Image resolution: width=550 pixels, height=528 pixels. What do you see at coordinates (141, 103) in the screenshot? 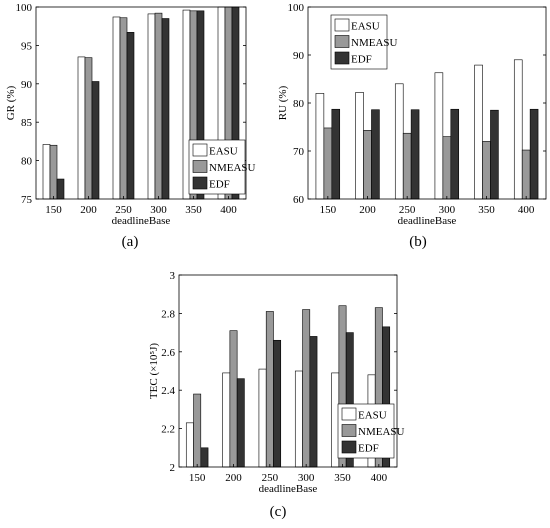
I see `plot-frame` at bounding box center [141, 103].